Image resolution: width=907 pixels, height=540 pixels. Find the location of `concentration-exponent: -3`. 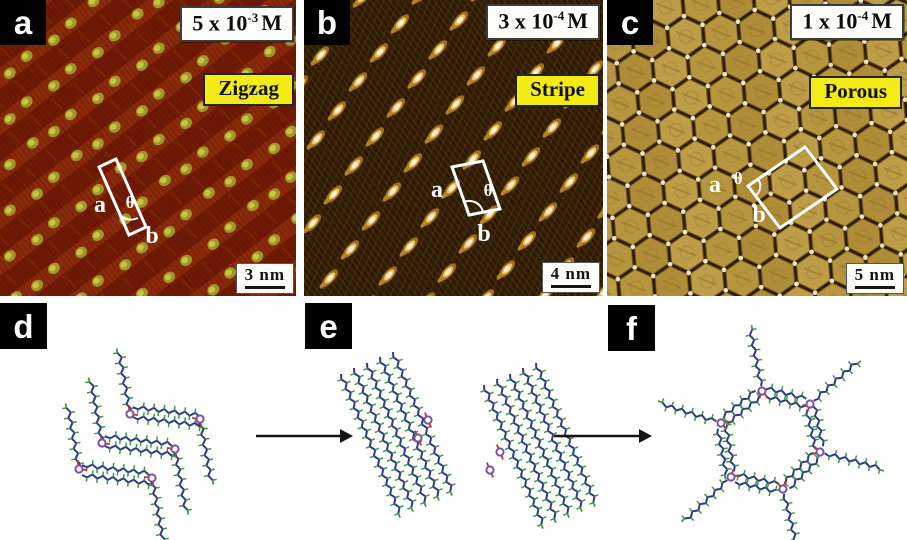

concentration-exponent: -3 is located at coordinates (253, 17).